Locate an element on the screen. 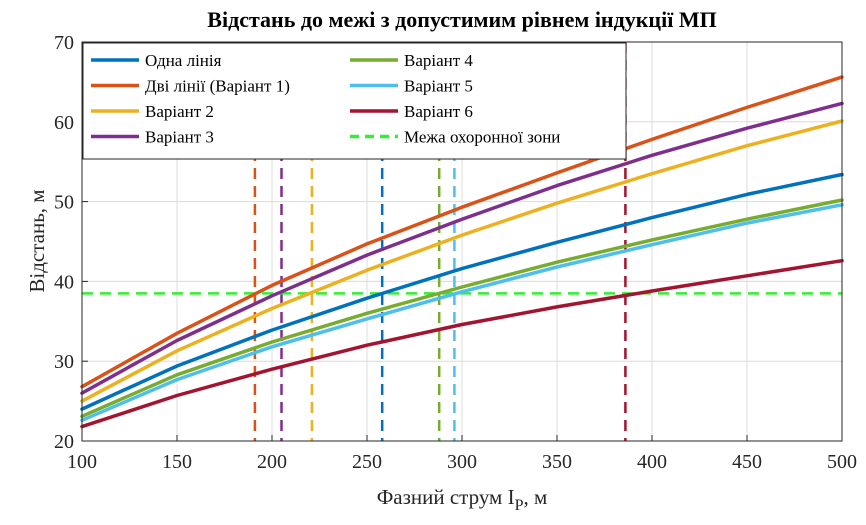  x-tick-label-500: 500 is located at coordinates (842, 462).